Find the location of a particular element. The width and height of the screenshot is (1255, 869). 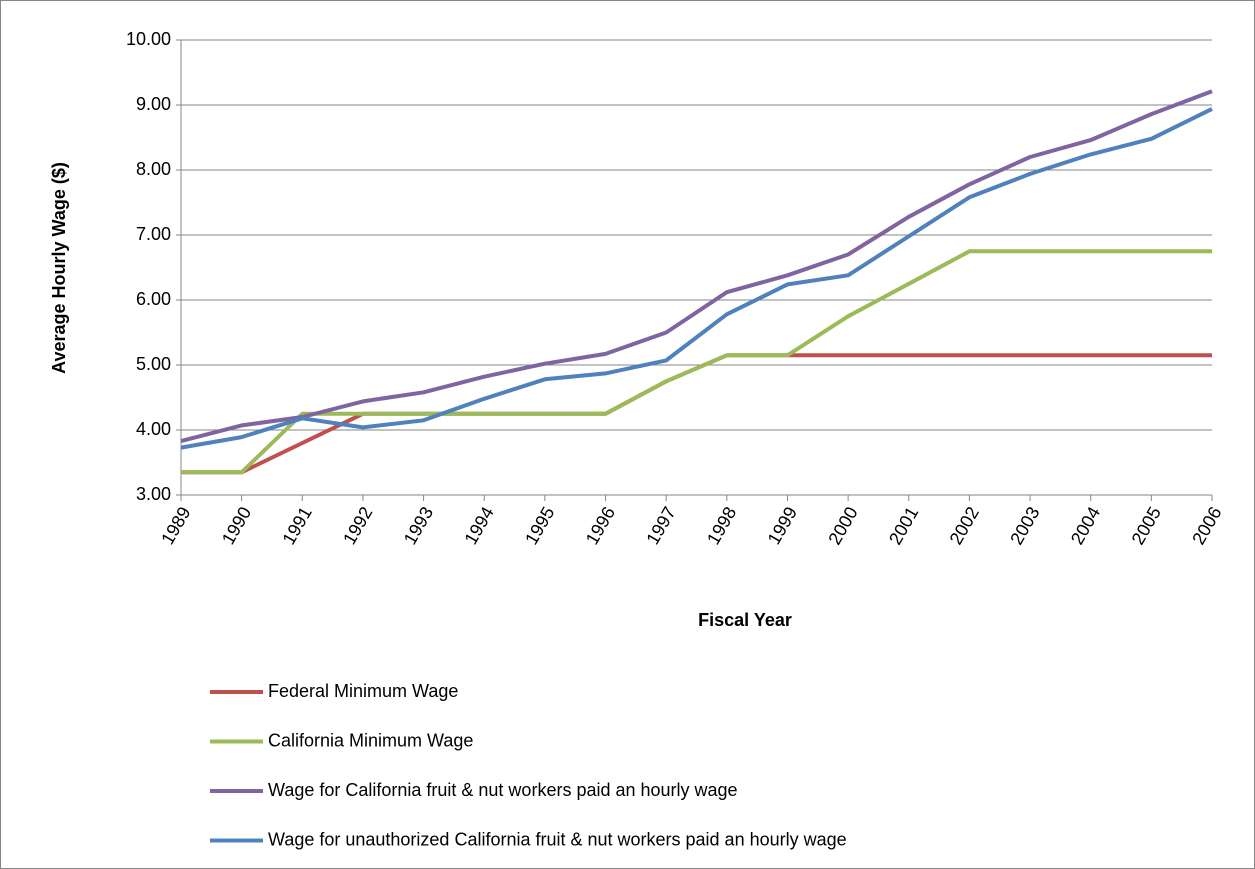

y-tick-label: 7.00 is located at coordinates (153, 234).